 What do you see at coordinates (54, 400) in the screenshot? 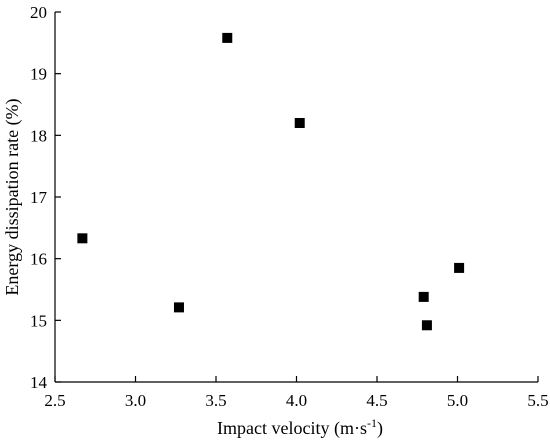
I see `x-tick-label: 2.5` at bounding box center [54, 400].